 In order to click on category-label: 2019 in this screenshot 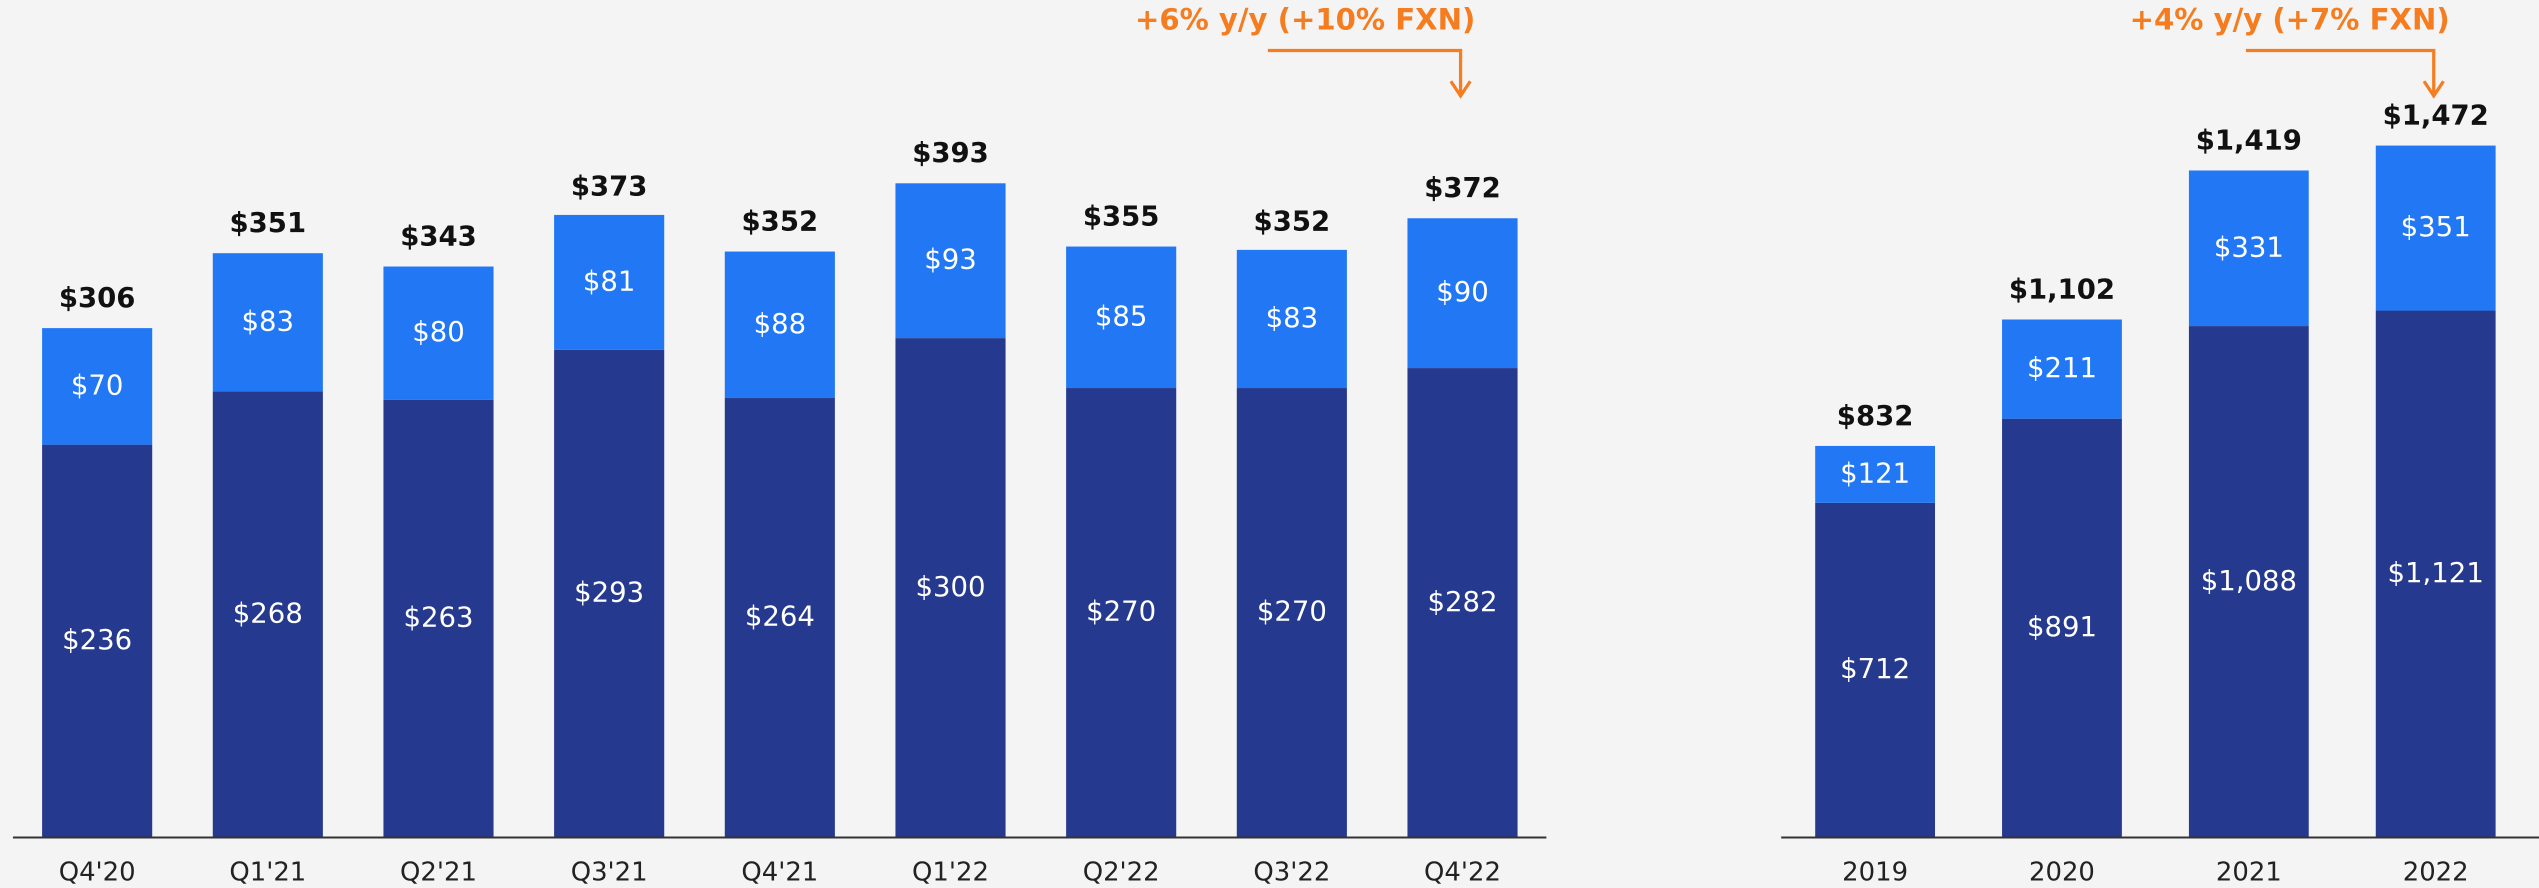, I will do `click(1875, 873)`.